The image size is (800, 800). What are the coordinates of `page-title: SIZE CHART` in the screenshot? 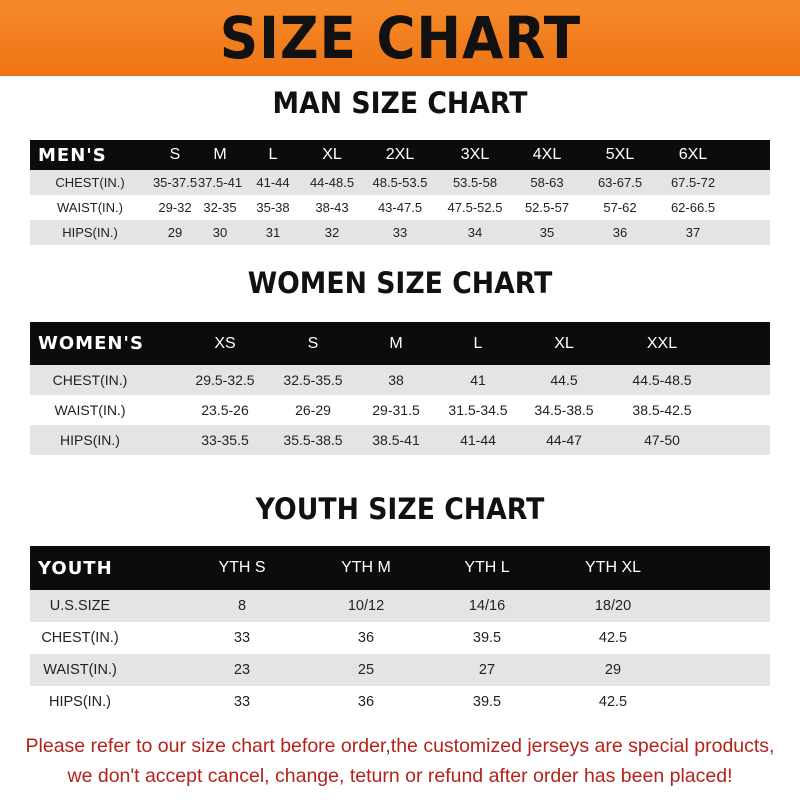 It's located at (400, 38).